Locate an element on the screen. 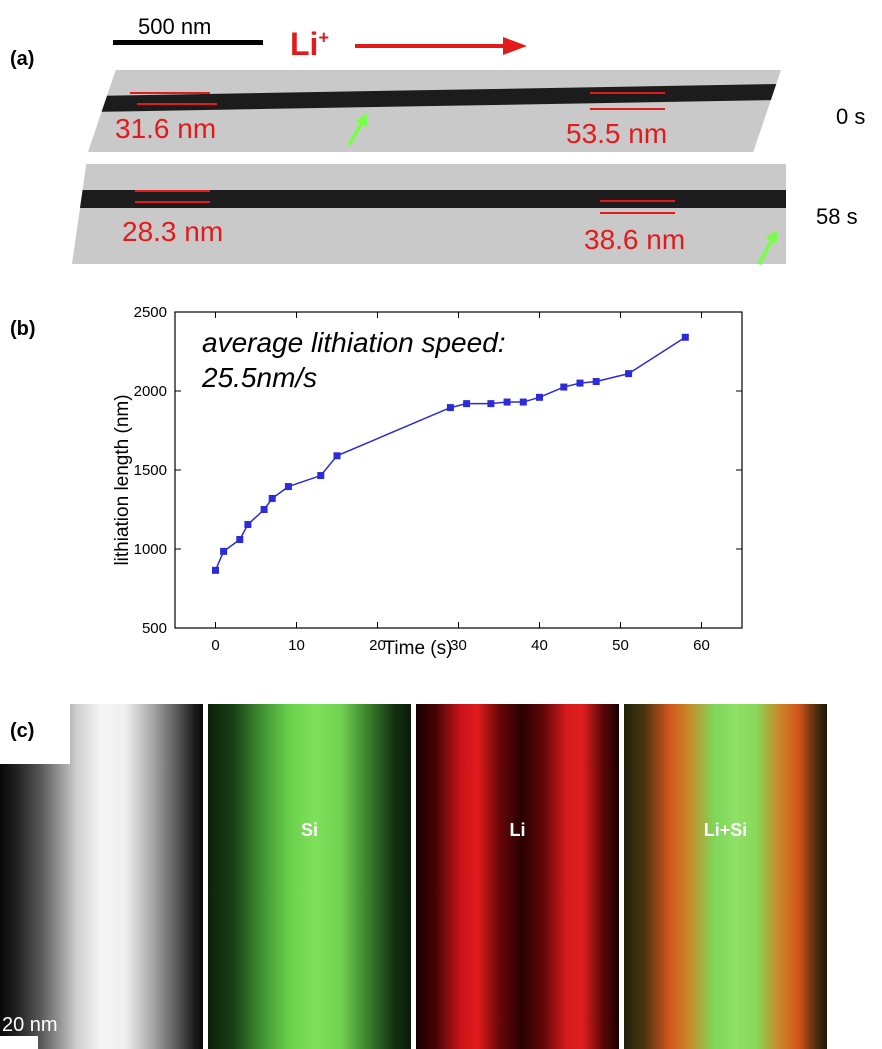 This screenshot has width=882, height=1049. time-label-0s: 0 s is located at coordinates (851, 116).